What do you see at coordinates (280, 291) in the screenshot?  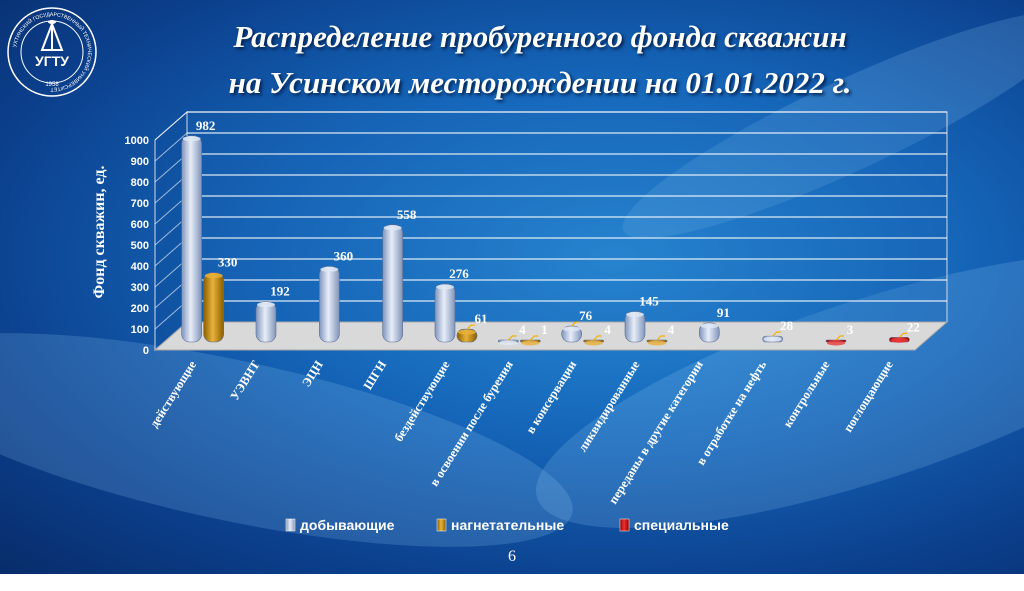 I see `data-label: 192` at bounding box center [280, 291].